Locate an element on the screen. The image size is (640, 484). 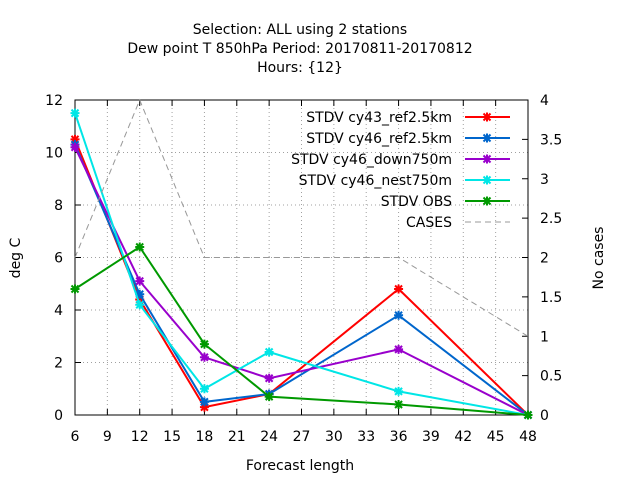
x-axis-label: Forecast length is located at coordinates (300, 466).